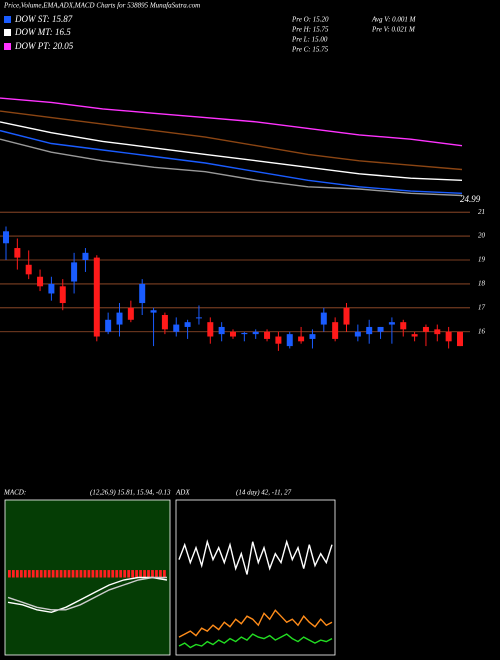 This screenshot has width=500, height=660. I want to click on info-text: Pre V: 0.021 M, so click(393, 30).